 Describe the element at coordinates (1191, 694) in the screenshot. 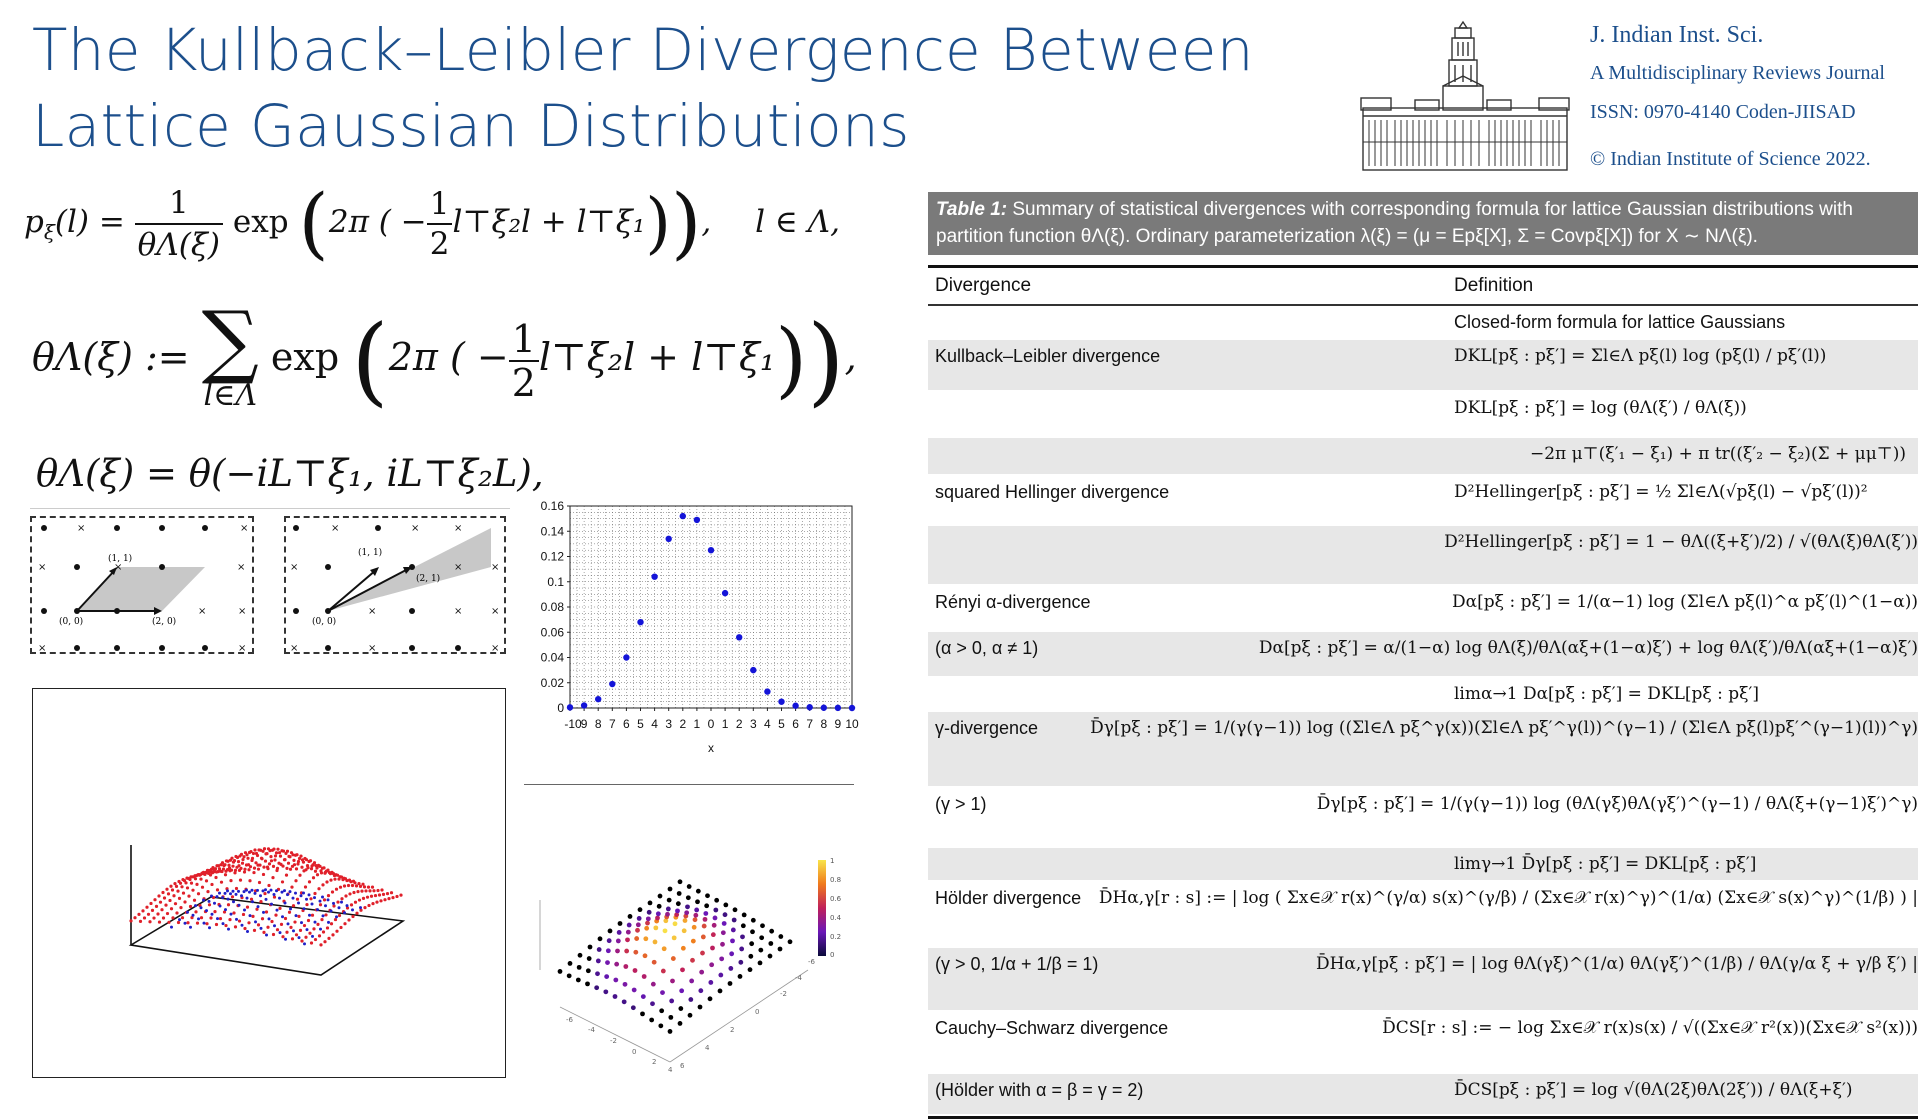

I see `divergence-name` at that location.